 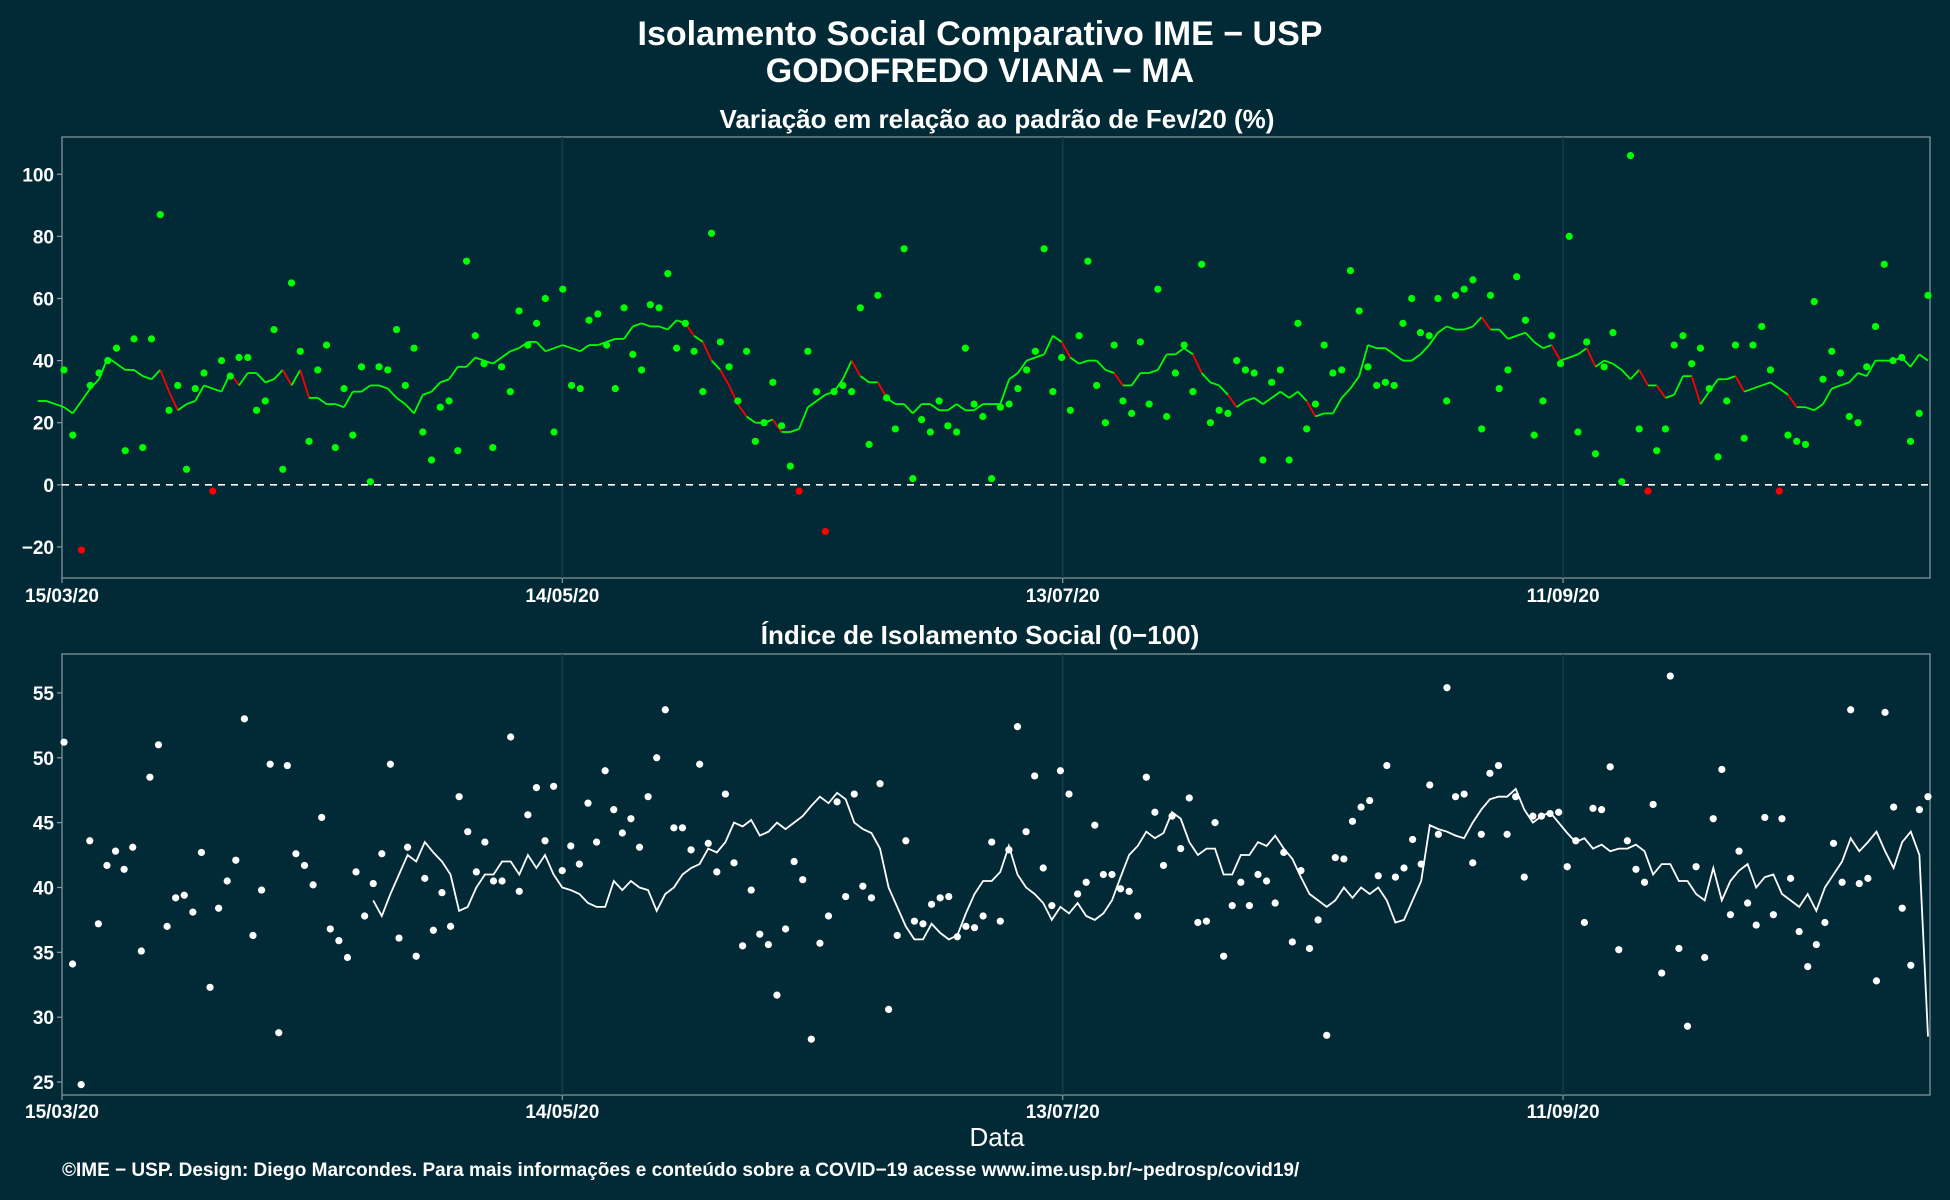 I want to click on bottom-x-tick-label: 14/05/20, so click(x=562, y=1112).